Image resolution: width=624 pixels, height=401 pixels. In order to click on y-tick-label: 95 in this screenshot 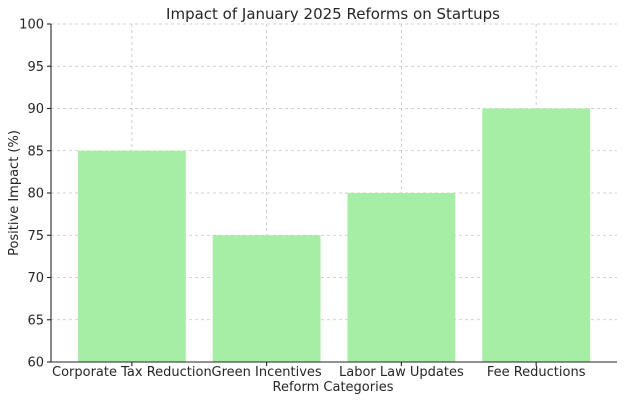, I will do `click(35, 67)`.